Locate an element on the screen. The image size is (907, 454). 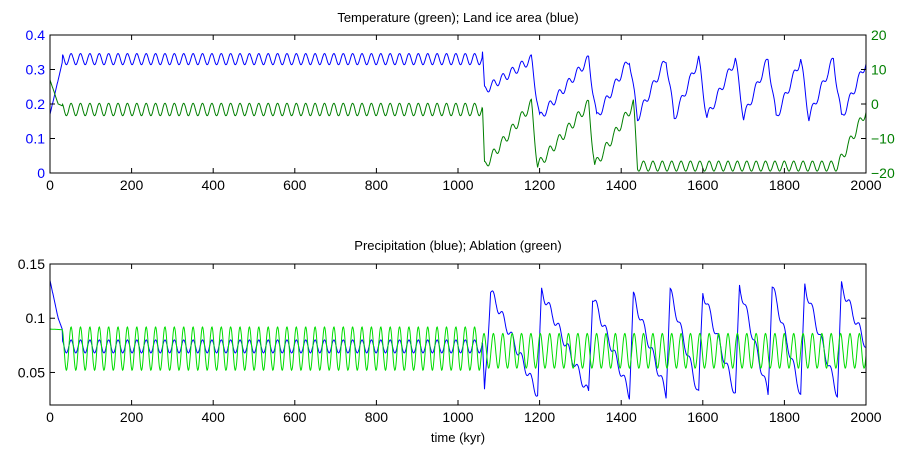
y-right-tick-label: 10 is located at coordinates (879, 70).